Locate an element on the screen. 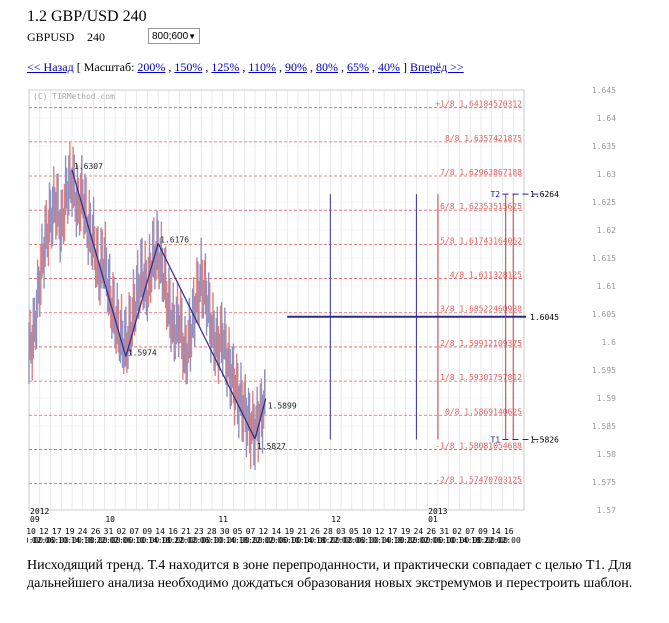 Image resolution: width=669 pixels, height=623 pixels. zoom-150-link: 150% is located at coordinates (188, 67).